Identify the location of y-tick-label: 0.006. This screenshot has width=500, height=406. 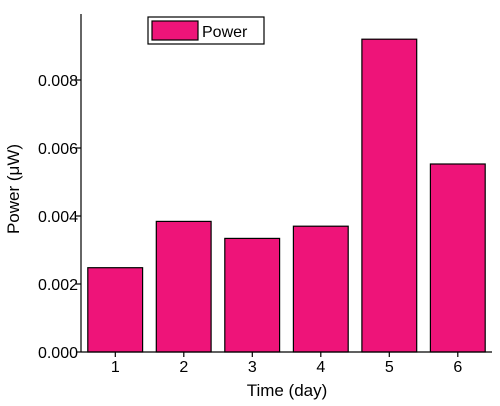
(58, 149).